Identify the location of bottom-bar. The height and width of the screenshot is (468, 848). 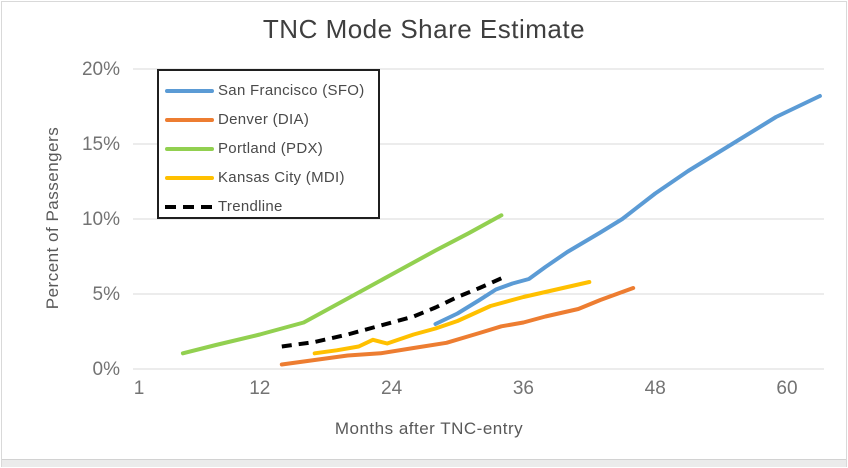
(424, 463).